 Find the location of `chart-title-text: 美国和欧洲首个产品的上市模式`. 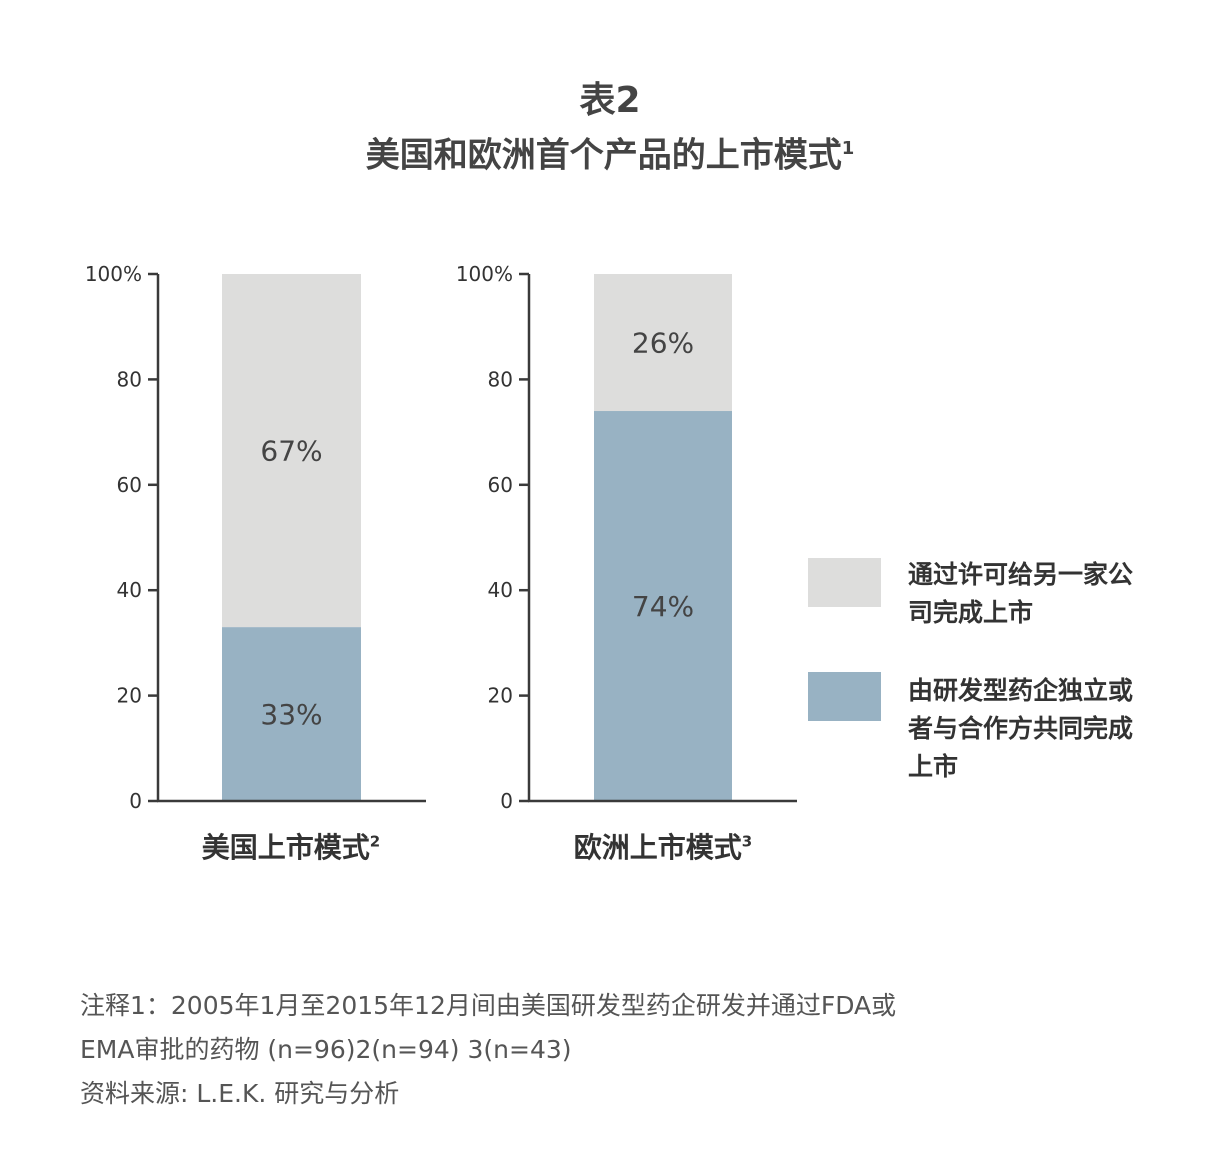

chart-title-text: 美国和欧洲首个产品的上市模式 is located at coordinates (603, 155).